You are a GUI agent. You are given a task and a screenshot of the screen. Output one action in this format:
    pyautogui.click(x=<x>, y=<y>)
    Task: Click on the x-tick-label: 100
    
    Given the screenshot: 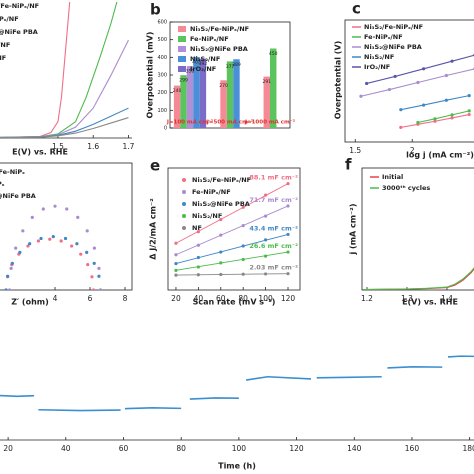 What is the action you would take?
    pyautogui.click(x=239, y=448)
    